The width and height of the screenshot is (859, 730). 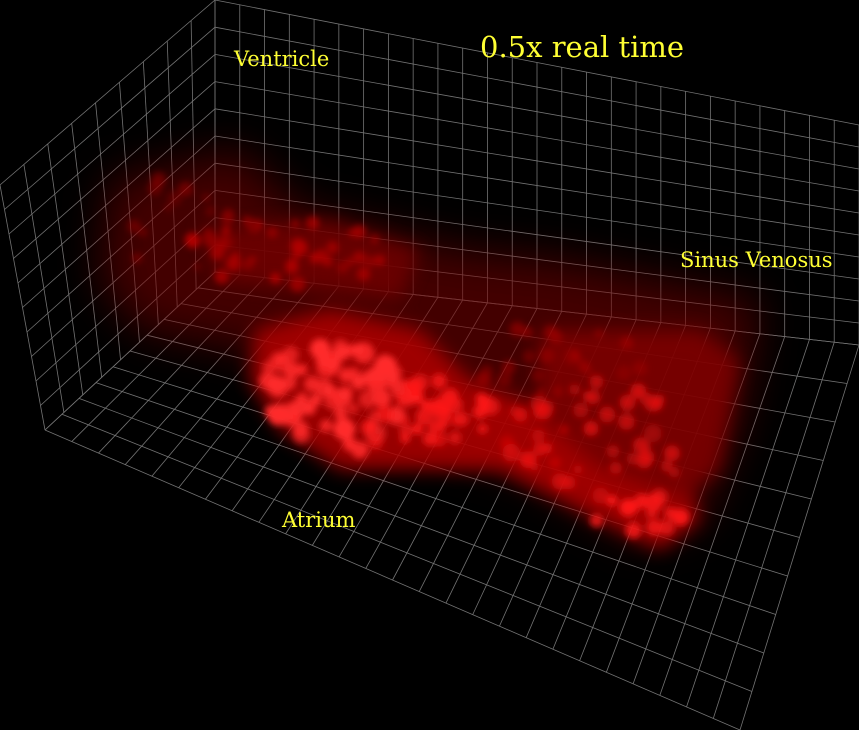 What do you see at coordinates (756, 260) in the screenshot?
I see `sinus-venosus-label: Sinus Venosus` at bounding box center [756, 260].